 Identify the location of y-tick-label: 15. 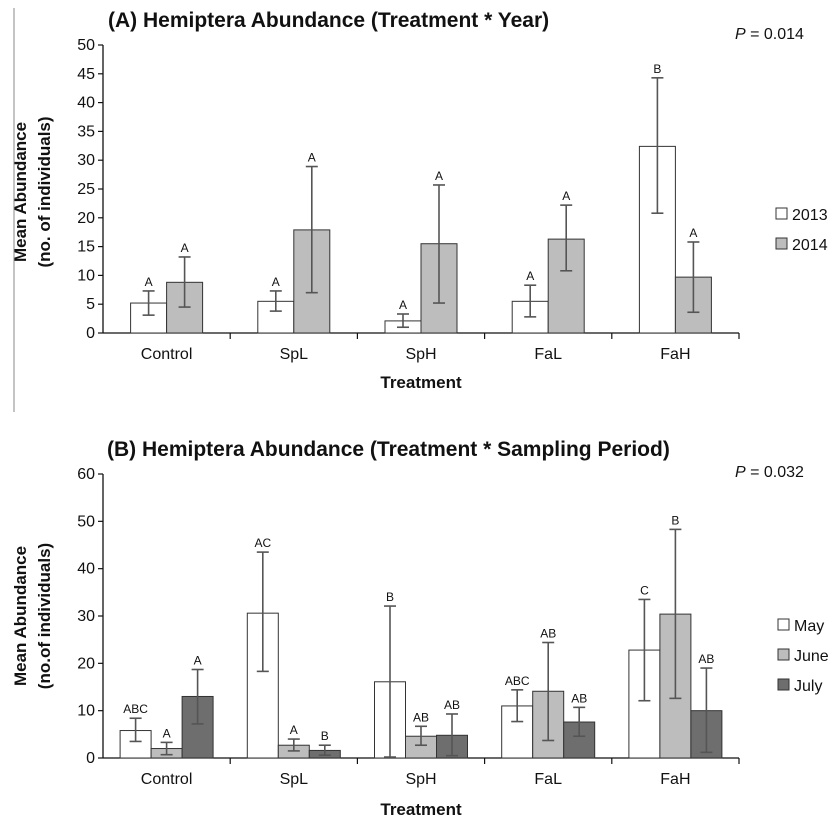
(86, 247).